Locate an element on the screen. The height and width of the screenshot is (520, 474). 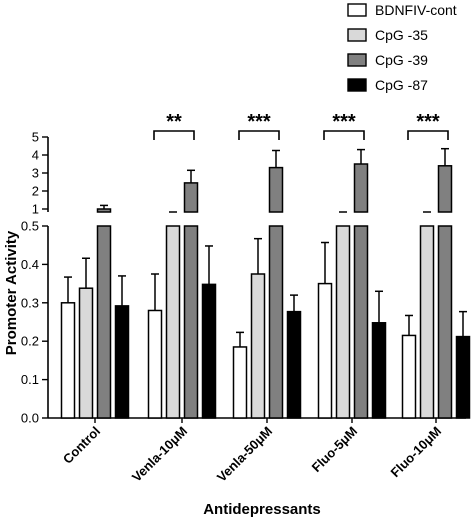
legend-label: CpG -39 is located at coordinates (401, 60).